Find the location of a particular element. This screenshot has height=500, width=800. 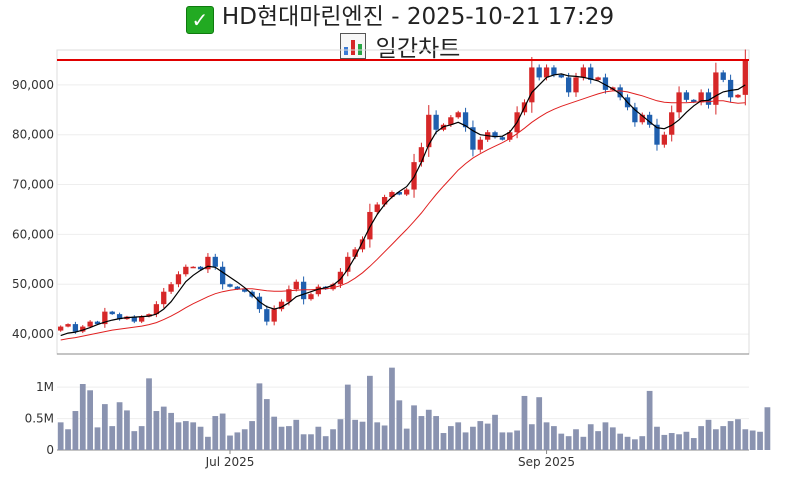

price-tick-label: 70,000 is located at coordinates (33, 185).